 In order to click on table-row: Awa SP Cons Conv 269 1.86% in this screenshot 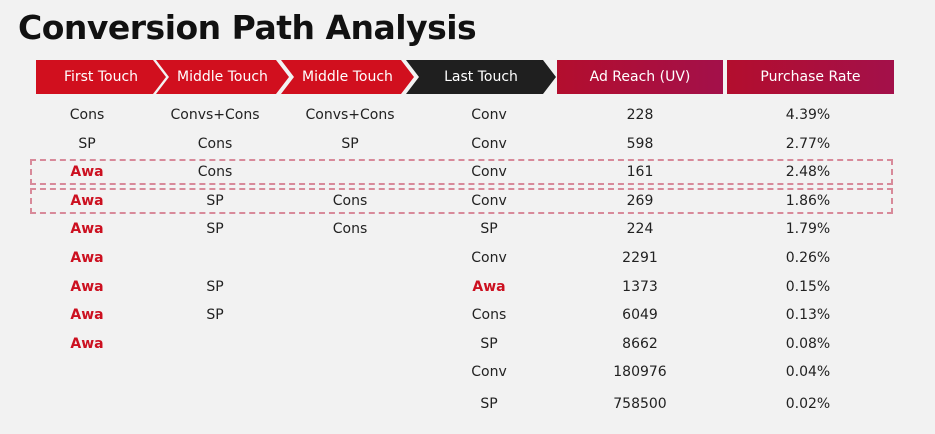, I will do `click(467, 201)`.